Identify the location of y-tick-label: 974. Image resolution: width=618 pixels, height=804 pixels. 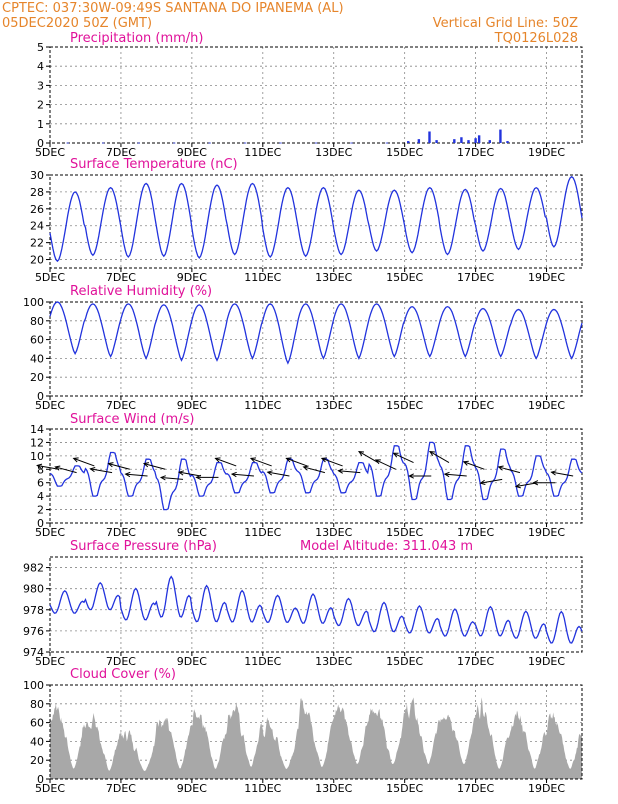
(33, 652).